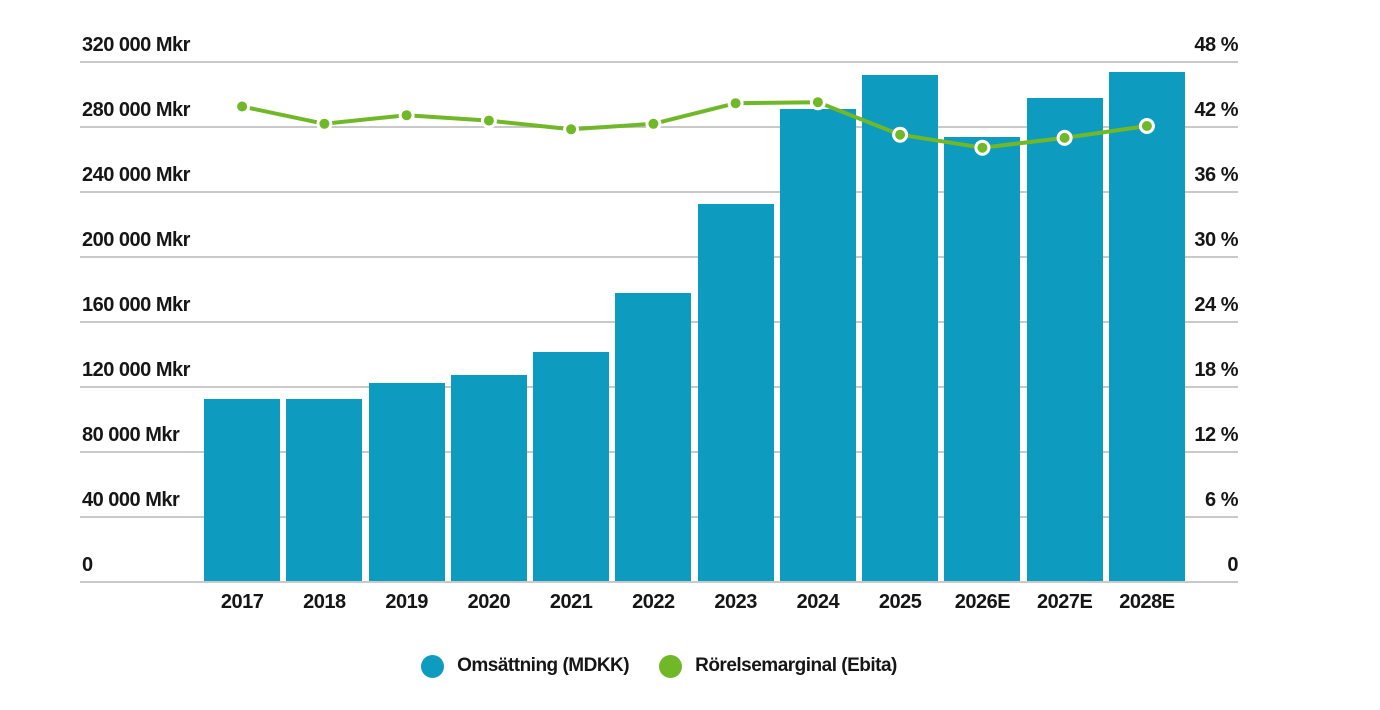  Describe the element at coordinates (817, 102) in the screenshot. I see `margin-point-2024` at that location.